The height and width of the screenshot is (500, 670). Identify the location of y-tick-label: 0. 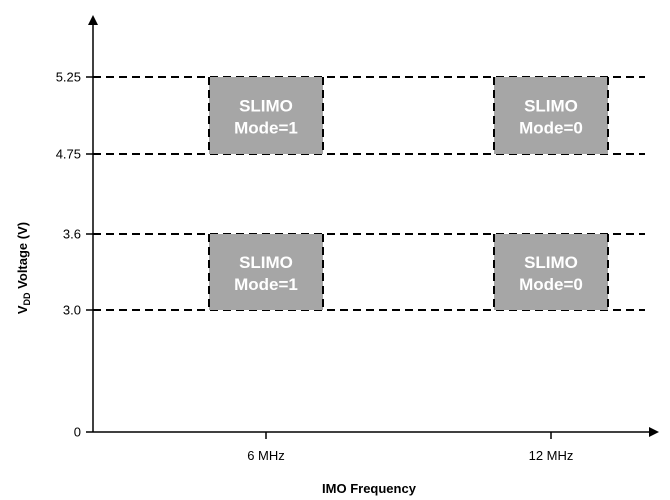
(77, 432).